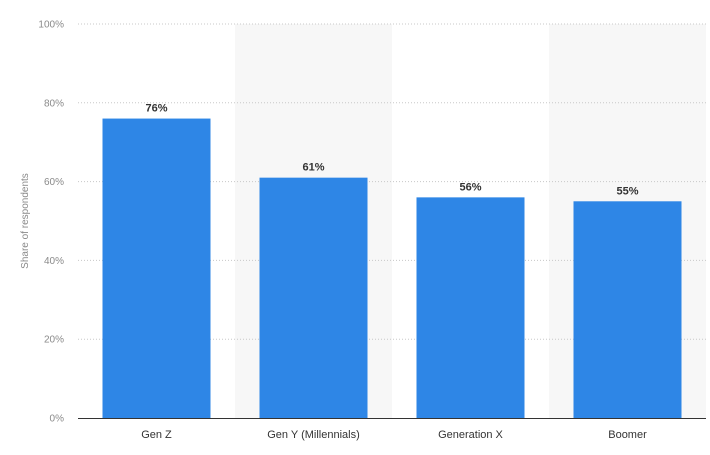 The width and height of the screenshot is (710, 455). I want to click on data-label-2: 56%, so click(470, 187).